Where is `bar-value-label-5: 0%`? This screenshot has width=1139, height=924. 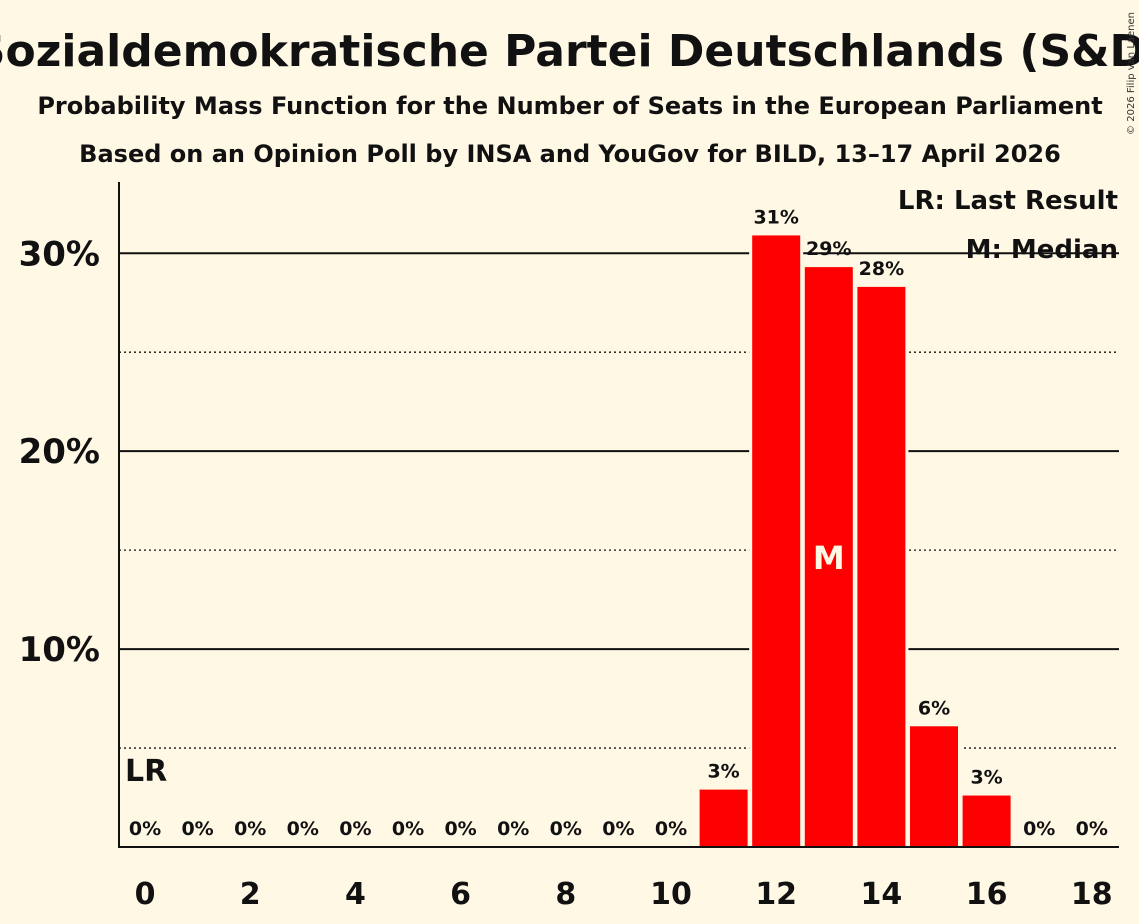
bar-value-label-5: 0% is located at coordinates (408, 829).